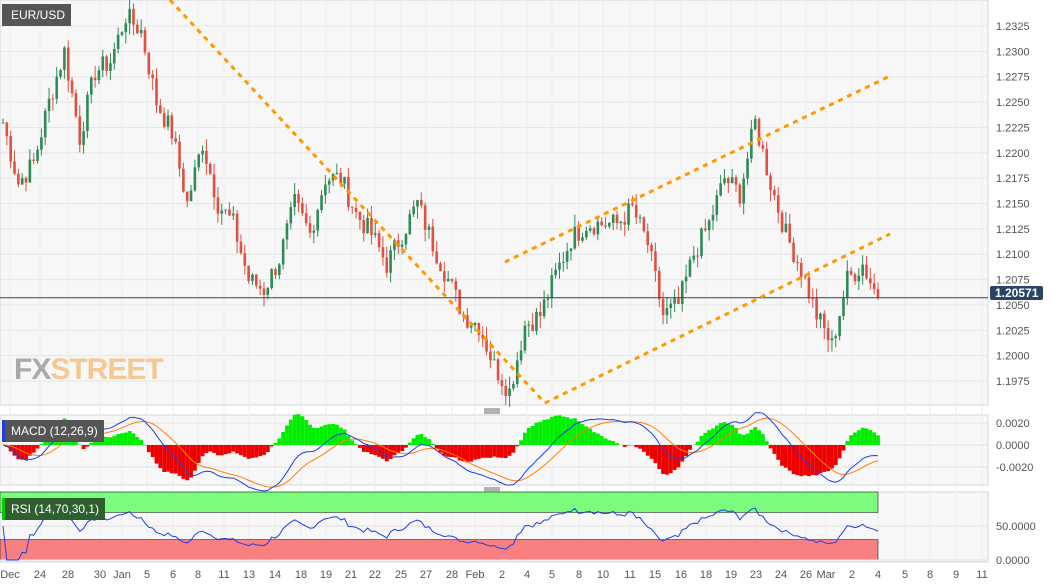 The height and width of the screenshot is (587, 1060). Describe the element at coordinates (731, 575) in the screenshot. I see `x-tick-label: 19` at that location.